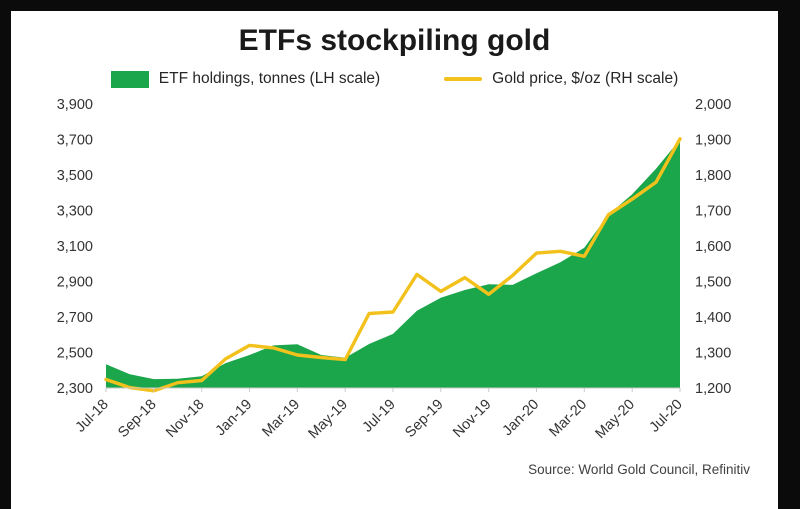 This screenshot has height=509, width=800. What do you see at coordinates (74, 247) in the screenshot?
I see `left-axis-tick-label: 3,100` at bounding box center [74, 247].